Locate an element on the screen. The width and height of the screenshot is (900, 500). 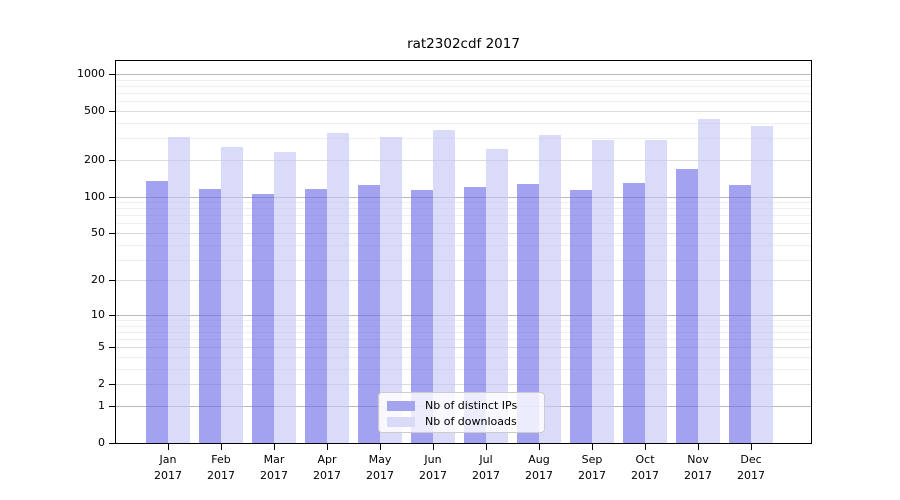
y-tick-label: 0 is located at coordinates (101, 442).